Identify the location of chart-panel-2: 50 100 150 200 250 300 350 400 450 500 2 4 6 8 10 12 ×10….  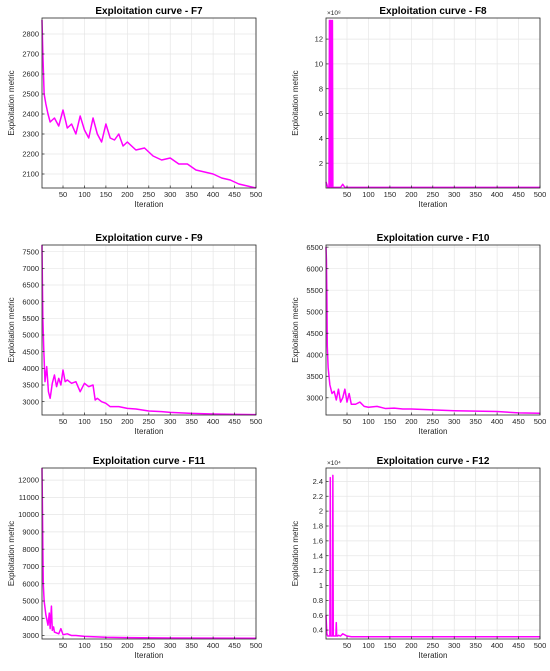
(418, 107).